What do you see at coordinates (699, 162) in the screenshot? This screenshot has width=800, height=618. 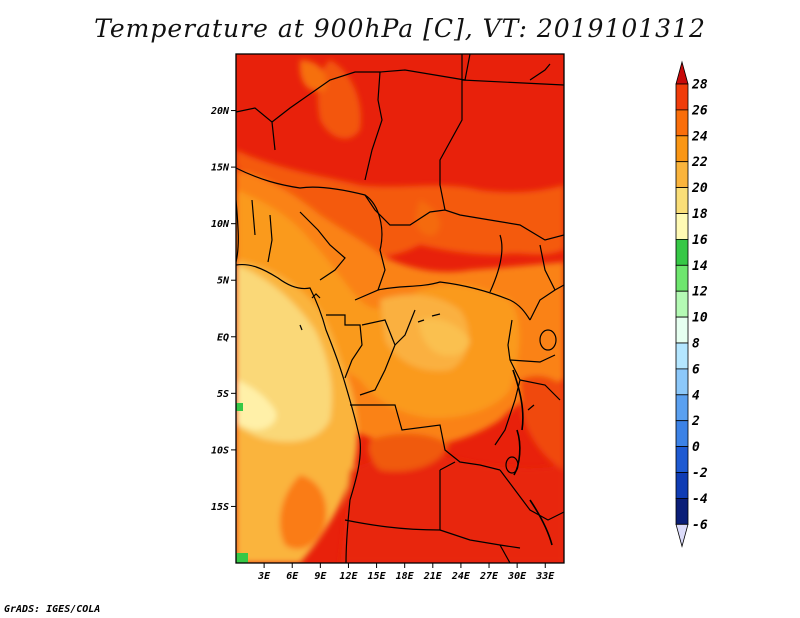 I see `colorbar-label: 22` at bounding box center [699, 162].